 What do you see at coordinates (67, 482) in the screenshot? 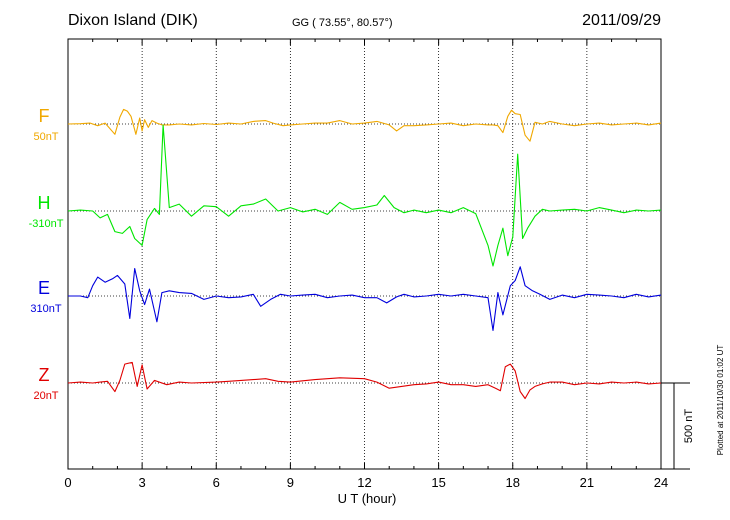
I see `x-tick-label: 0` at bounding box center [67, 482].